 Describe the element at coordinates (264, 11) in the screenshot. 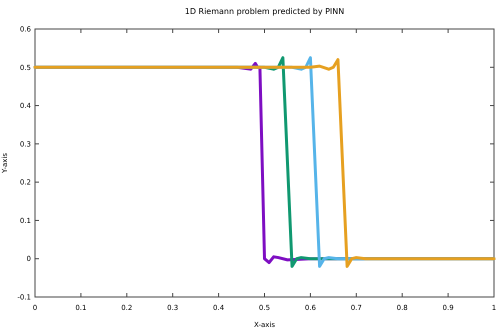

I see `chart-title: 1D Riemann problem predicted by PINN` at that location.